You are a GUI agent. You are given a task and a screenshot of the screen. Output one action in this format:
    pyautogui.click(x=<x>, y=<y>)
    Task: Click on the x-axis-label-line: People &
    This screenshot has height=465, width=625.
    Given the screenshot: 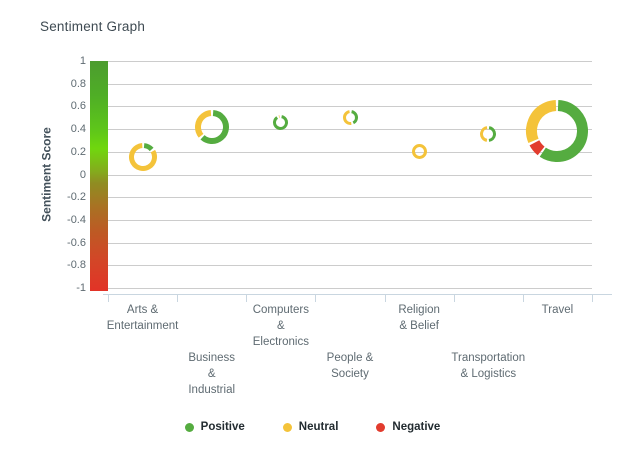 What is the action you would take?
    pyautogui.click(x=350, y=358)
    